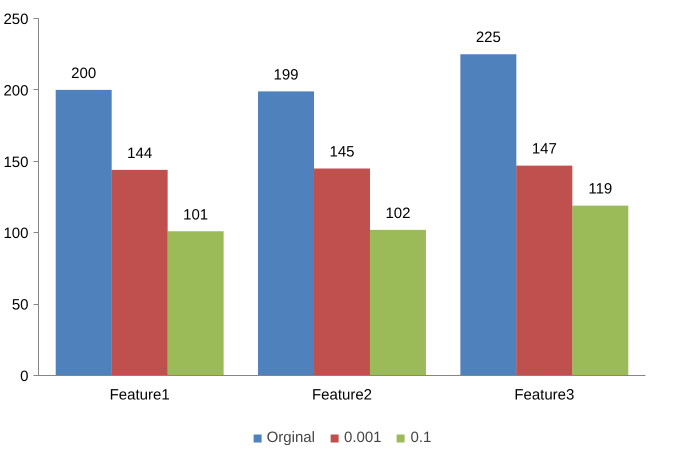  What do you see at coordinates (16, 233) in the screenshot?
I see `y-tick-label: 100` at bounding box center [16, 233].